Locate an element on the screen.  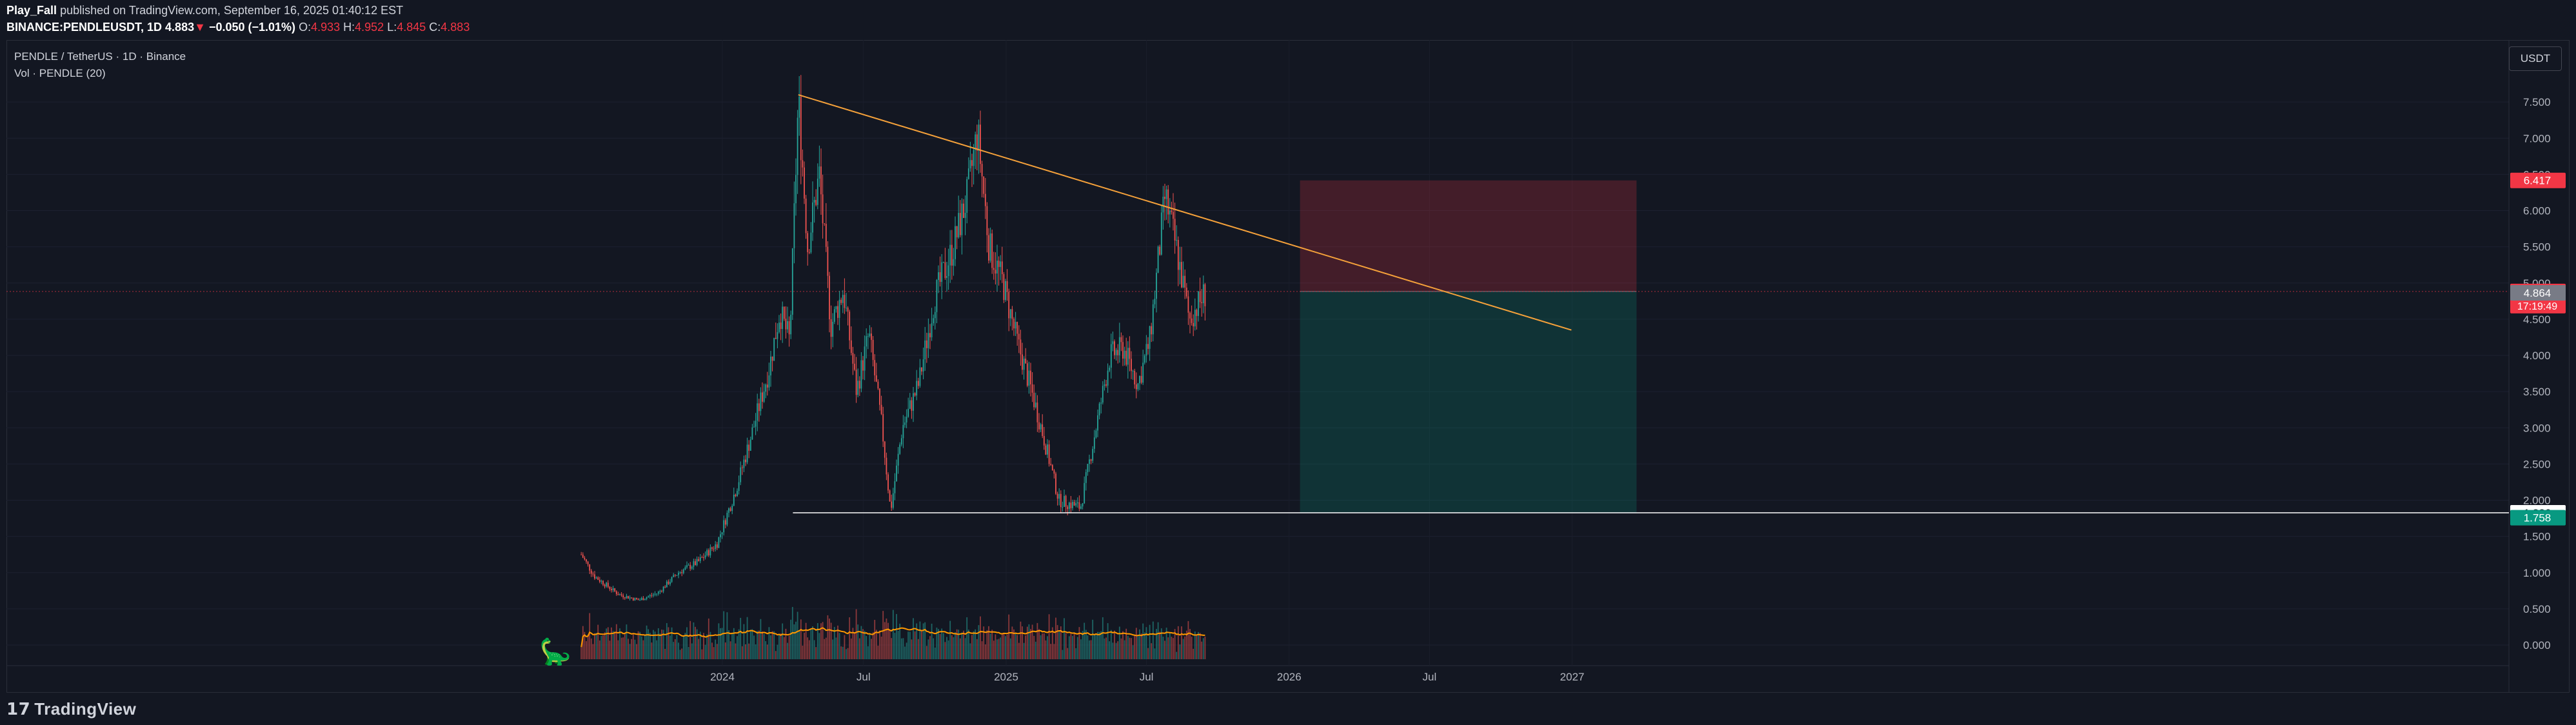
y-tick-label: 1.500 is located at coordinates (2537, 537).